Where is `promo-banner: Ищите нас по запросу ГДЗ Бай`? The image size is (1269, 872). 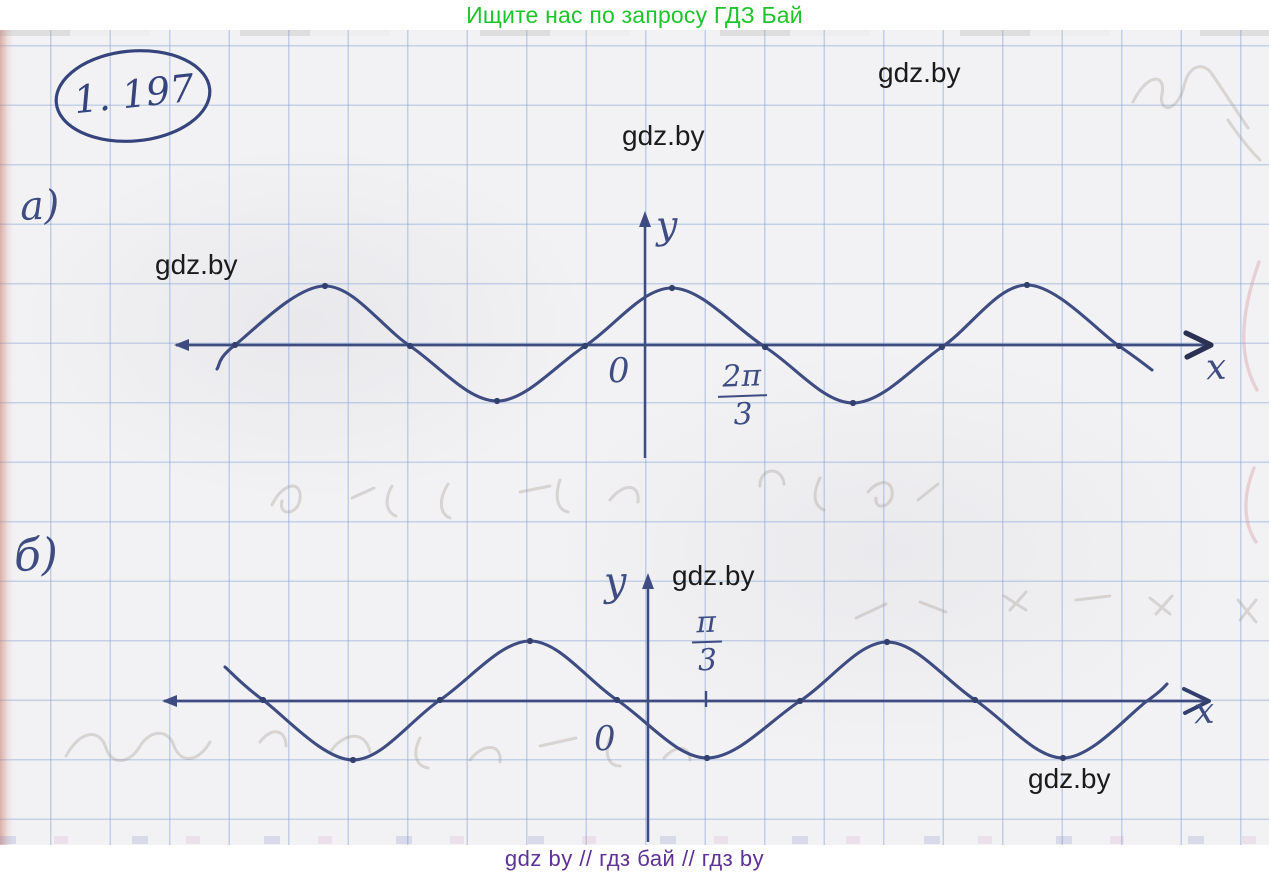 promo-banner: Ищите нас по запросу ГДЗ Бай is located at coordinates (634, 15).